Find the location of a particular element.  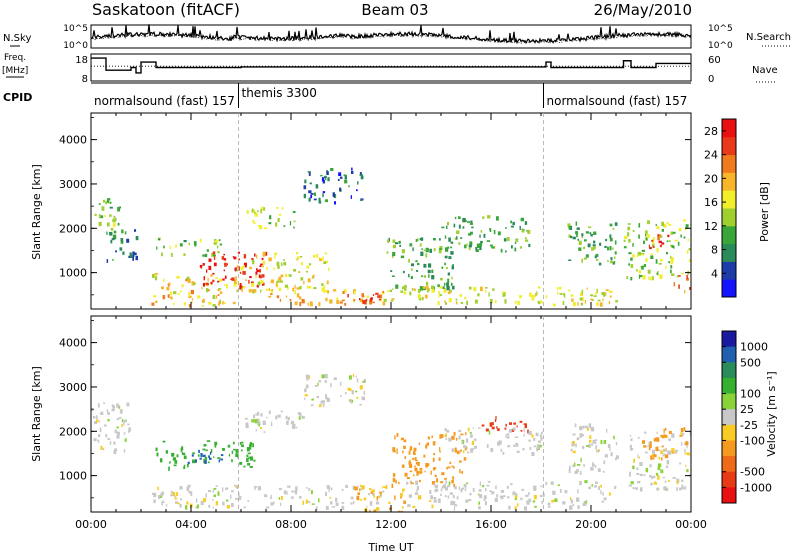

freq-tick-top: 18 is located at coordinates (81, 60).